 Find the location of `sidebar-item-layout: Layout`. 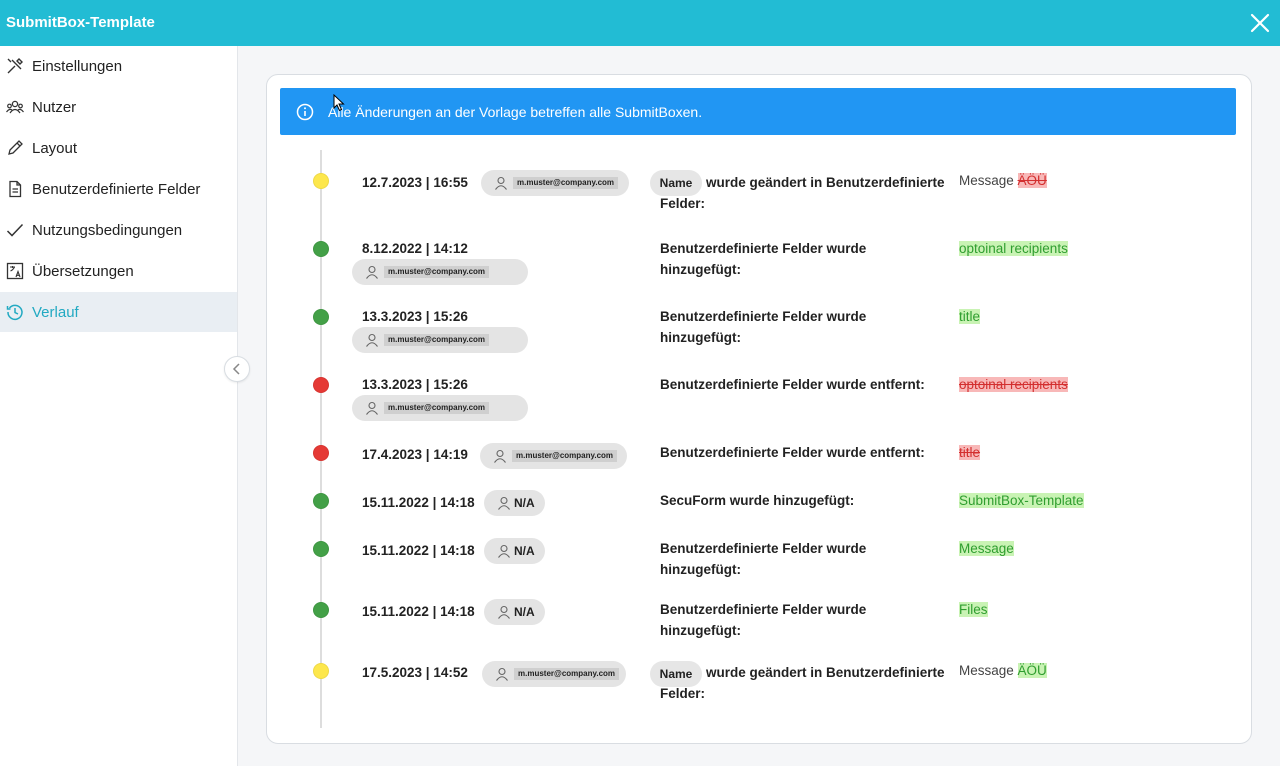

sidebar-item-layout: Layout is located at coordinates (118, 148).